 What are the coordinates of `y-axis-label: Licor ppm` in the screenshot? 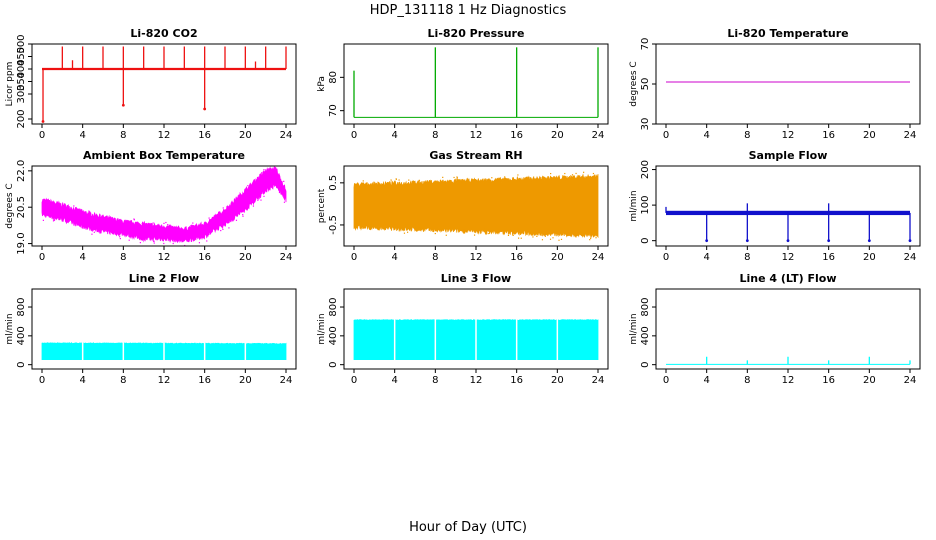 It's located at (10, 84).